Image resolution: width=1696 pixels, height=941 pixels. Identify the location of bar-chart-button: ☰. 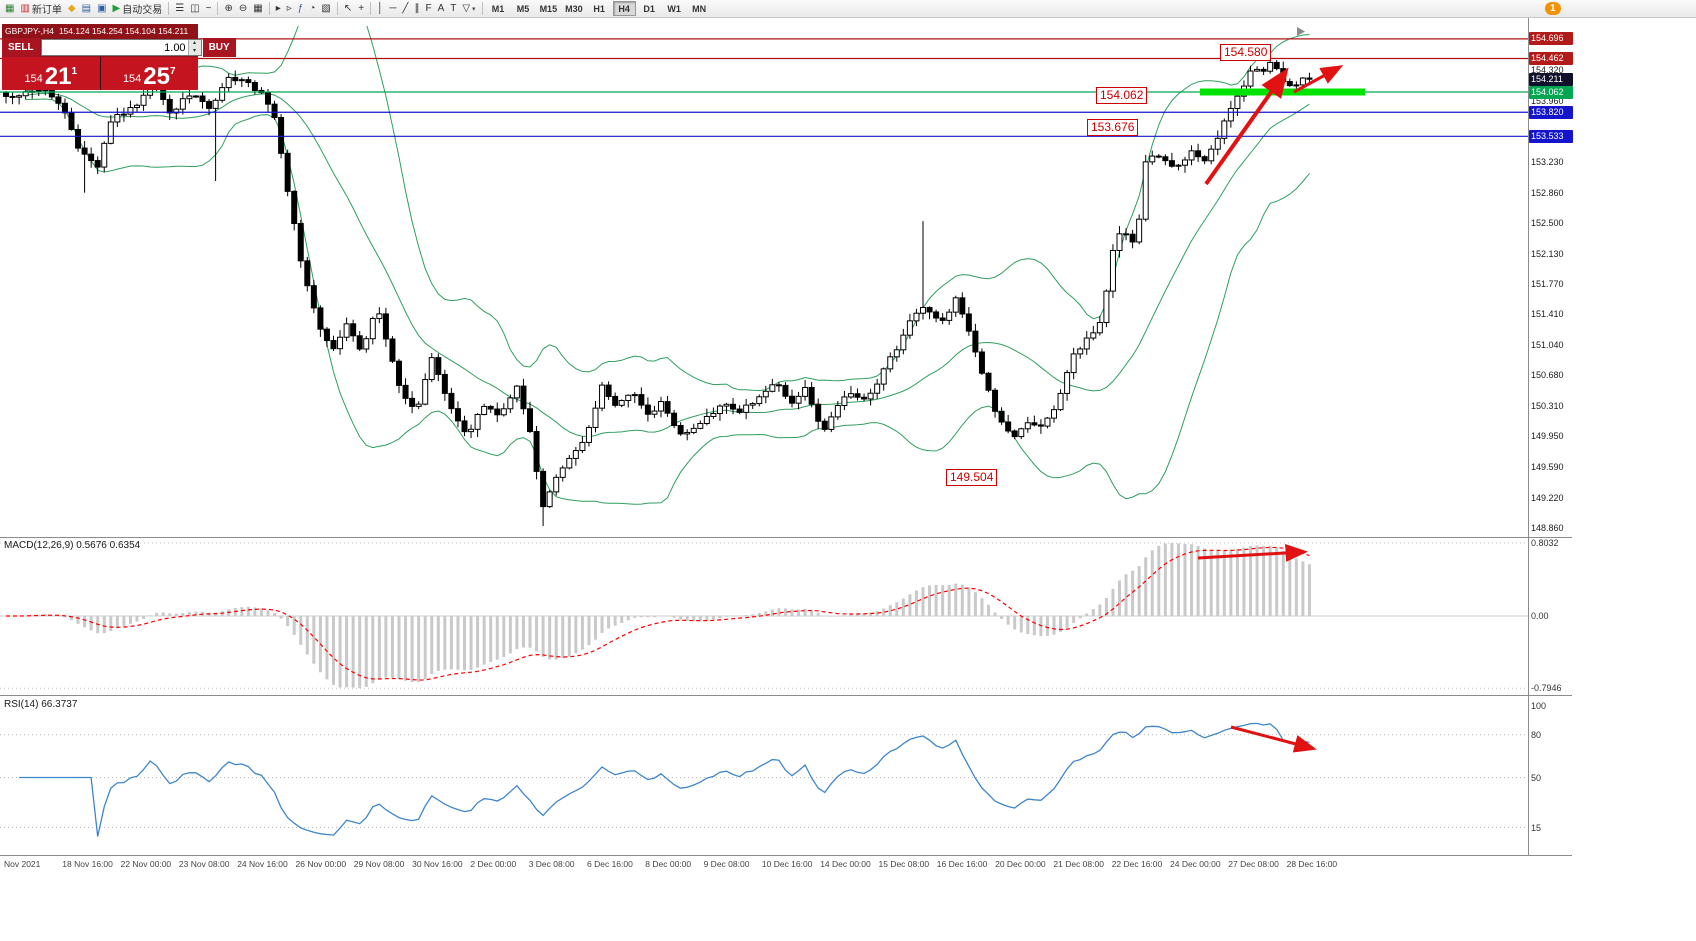
(179, 9).